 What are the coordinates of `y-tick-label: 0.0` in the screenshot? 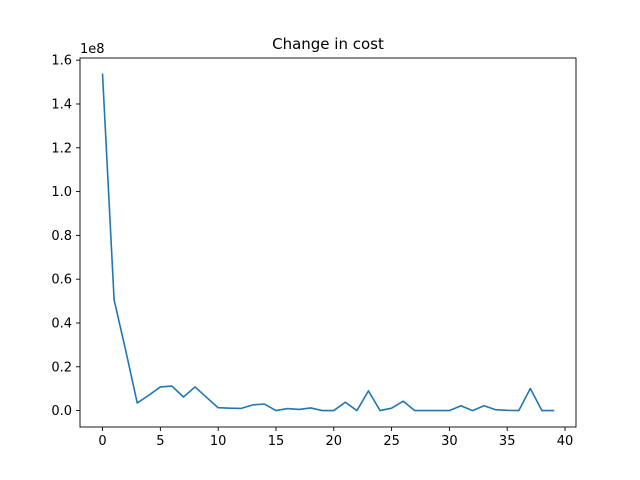 It's located at (61, 411).